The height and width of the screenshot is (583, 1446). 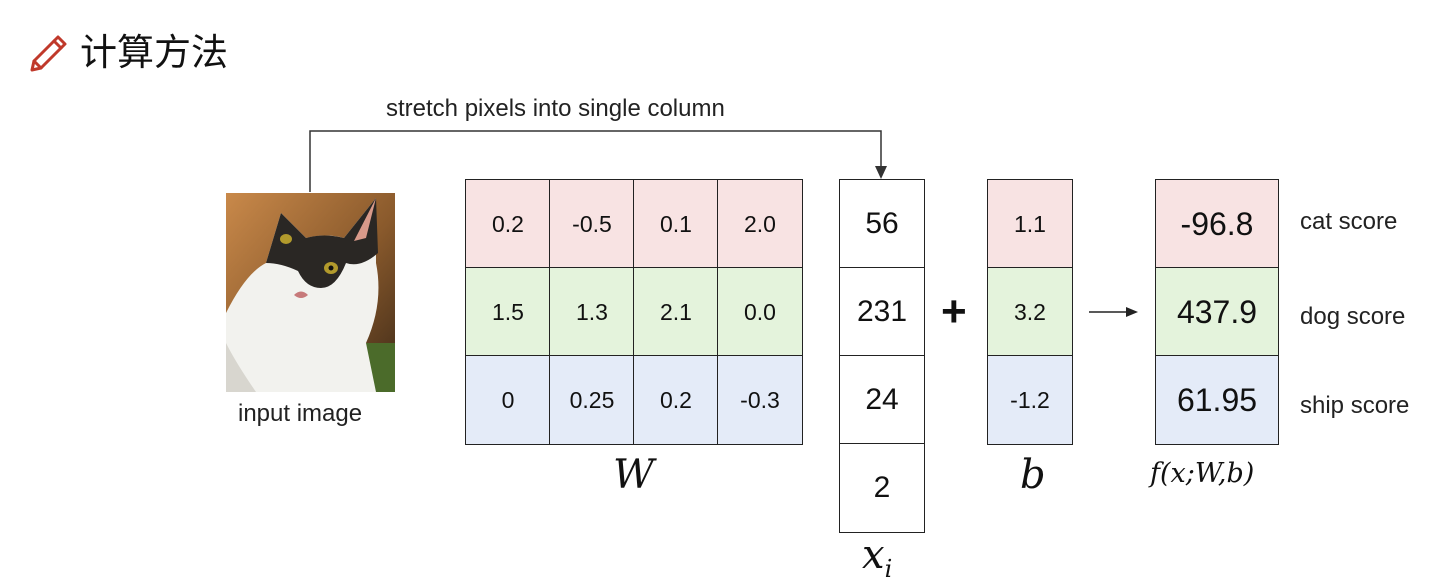 I want to click on cat-image, so click(x=310, y=292).